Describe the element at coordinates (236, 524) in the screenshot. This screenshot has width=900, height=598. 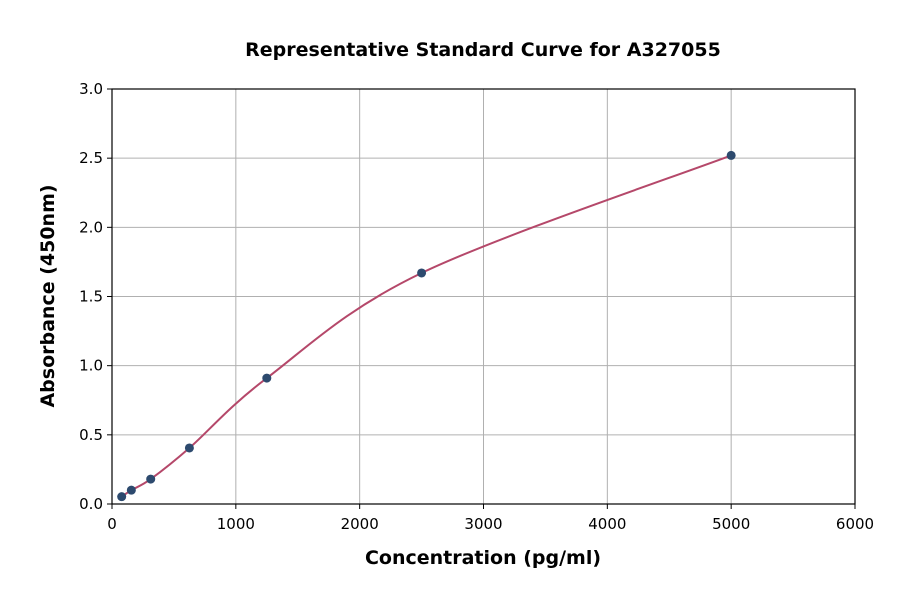
I see `x-tick-label: 1000` at that location.